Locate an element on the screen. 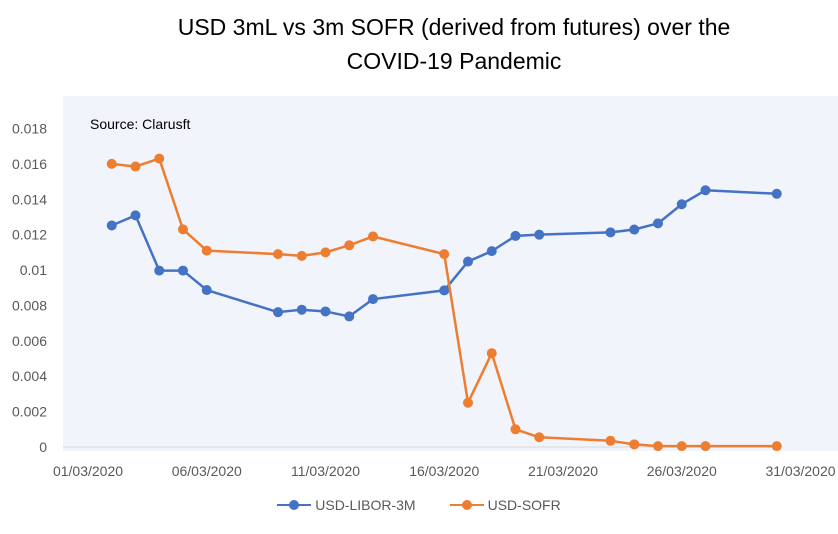 Image resolution: width=838 pixels, height=534 pixels. x-tick-label: 16/03/2020 is located at coordinates (444, 471).